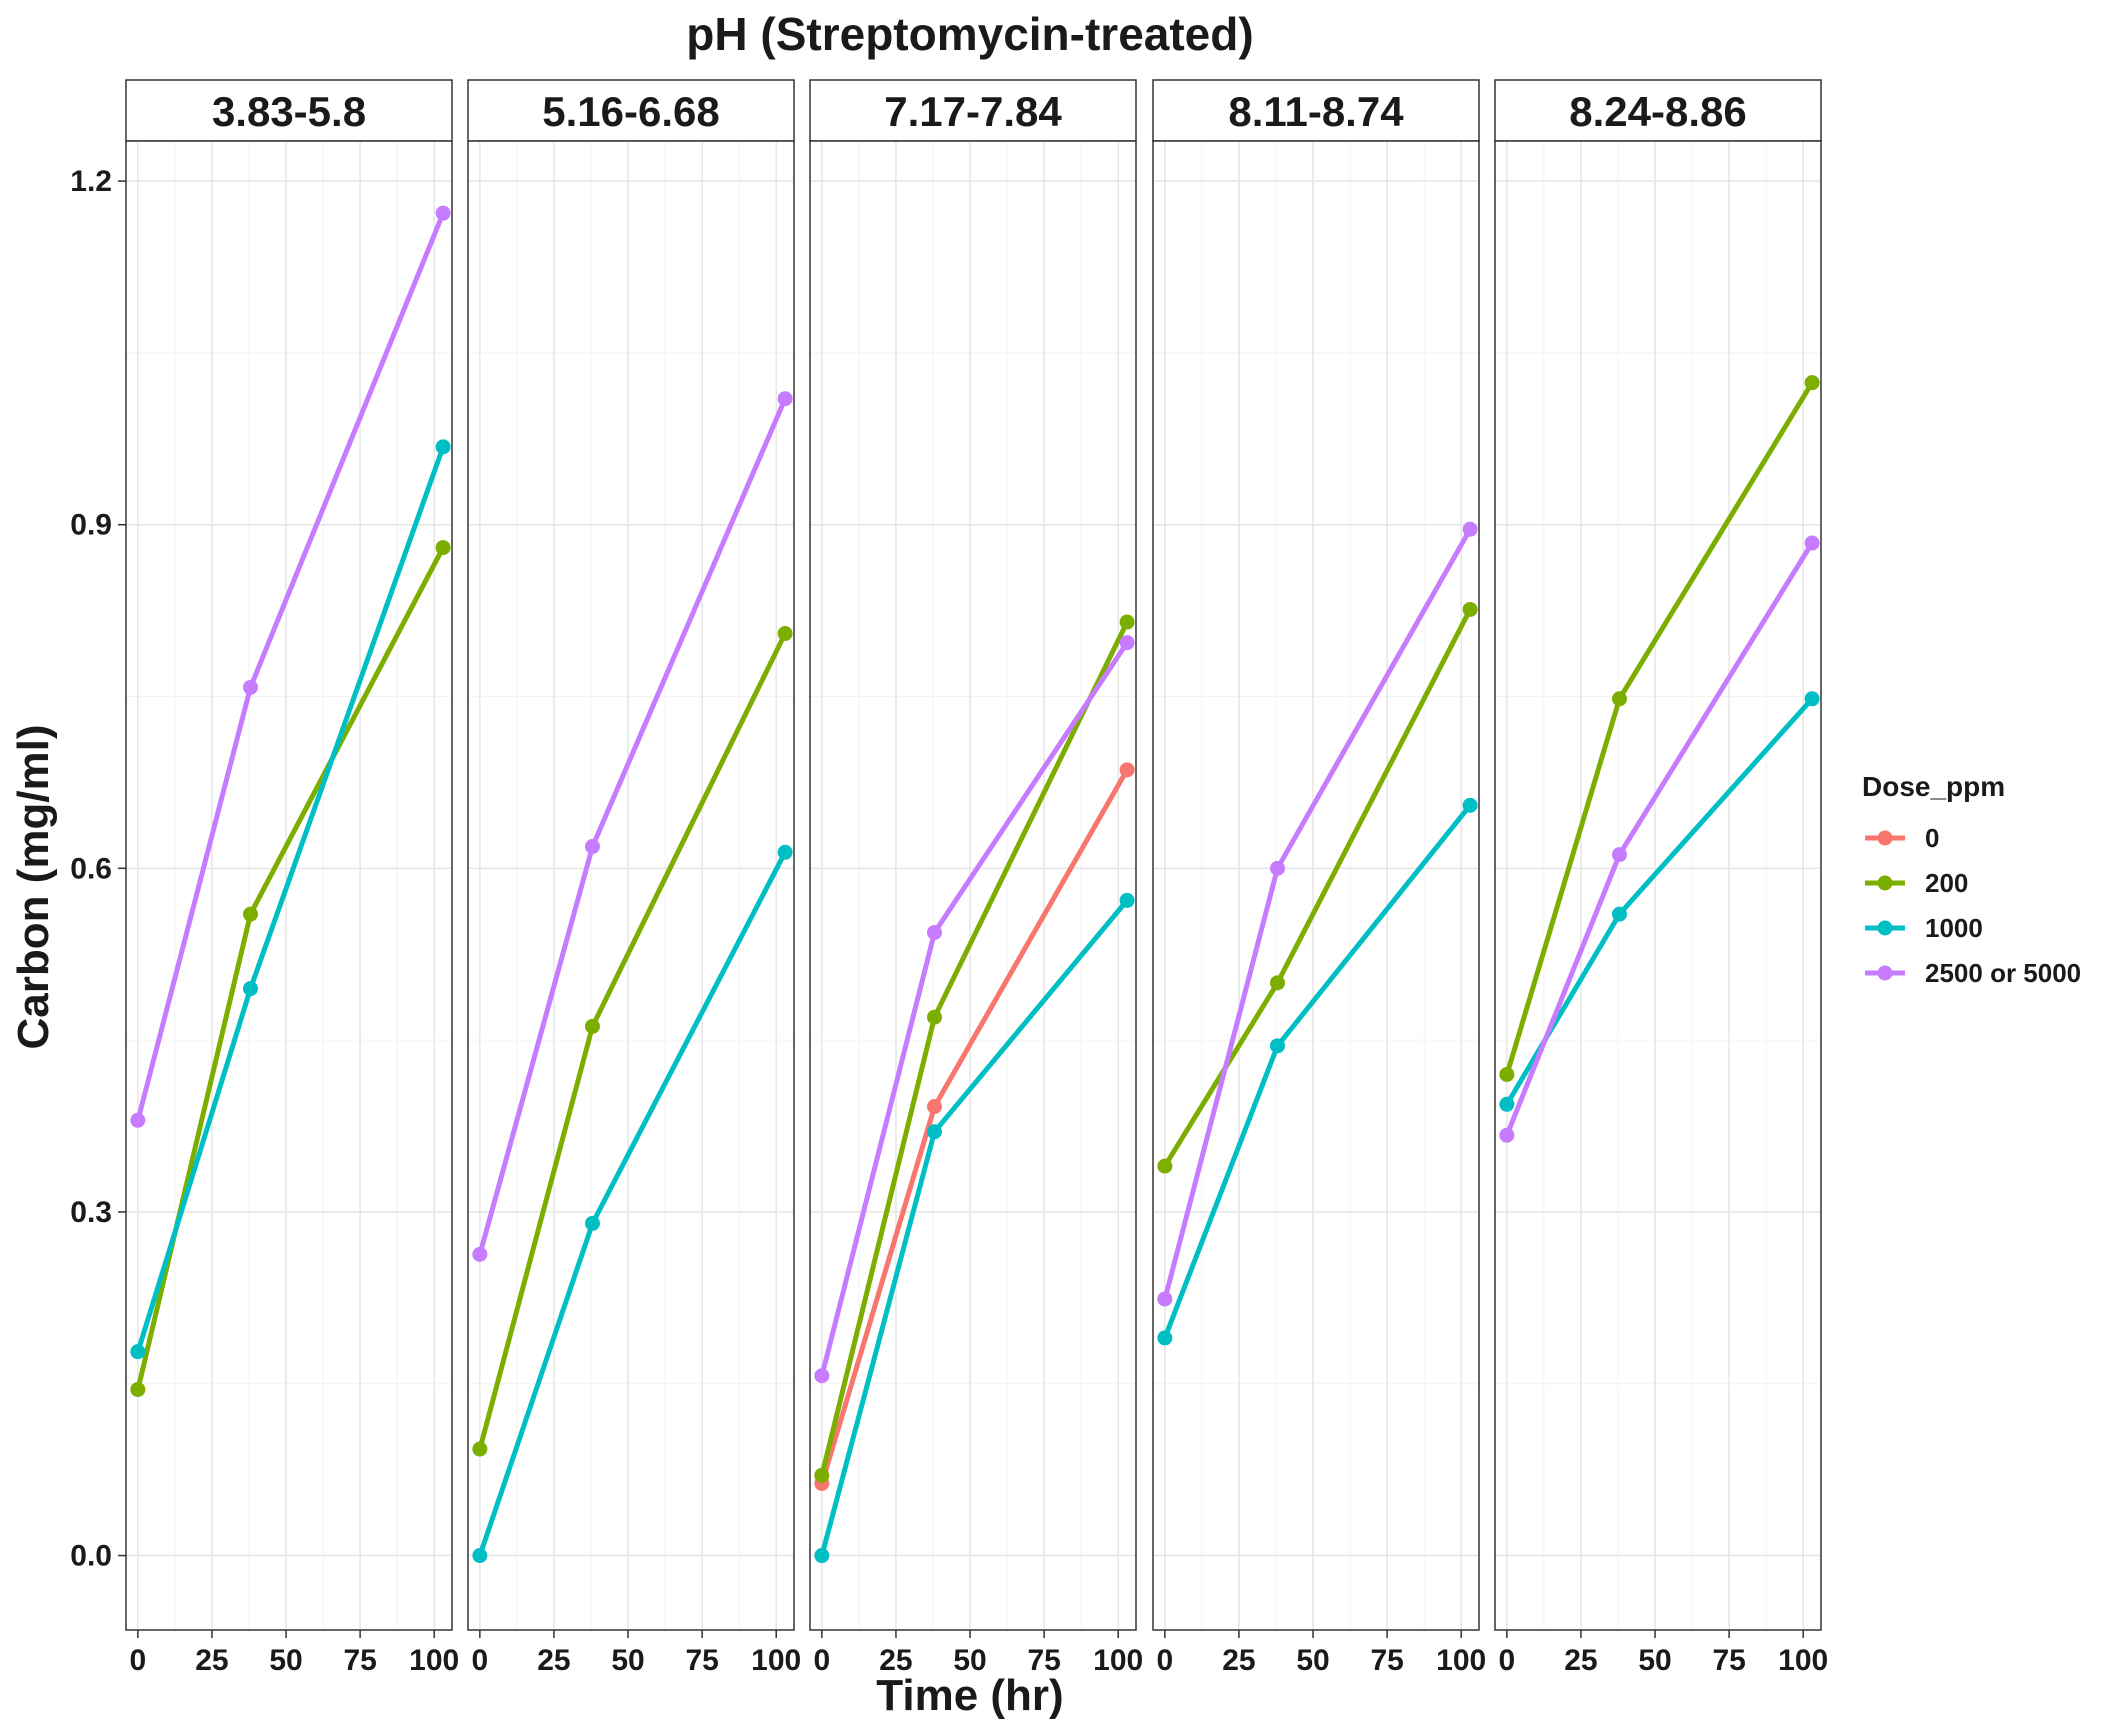  I want to click on legend-label: 2500 or 5000, so click(2003, 973).